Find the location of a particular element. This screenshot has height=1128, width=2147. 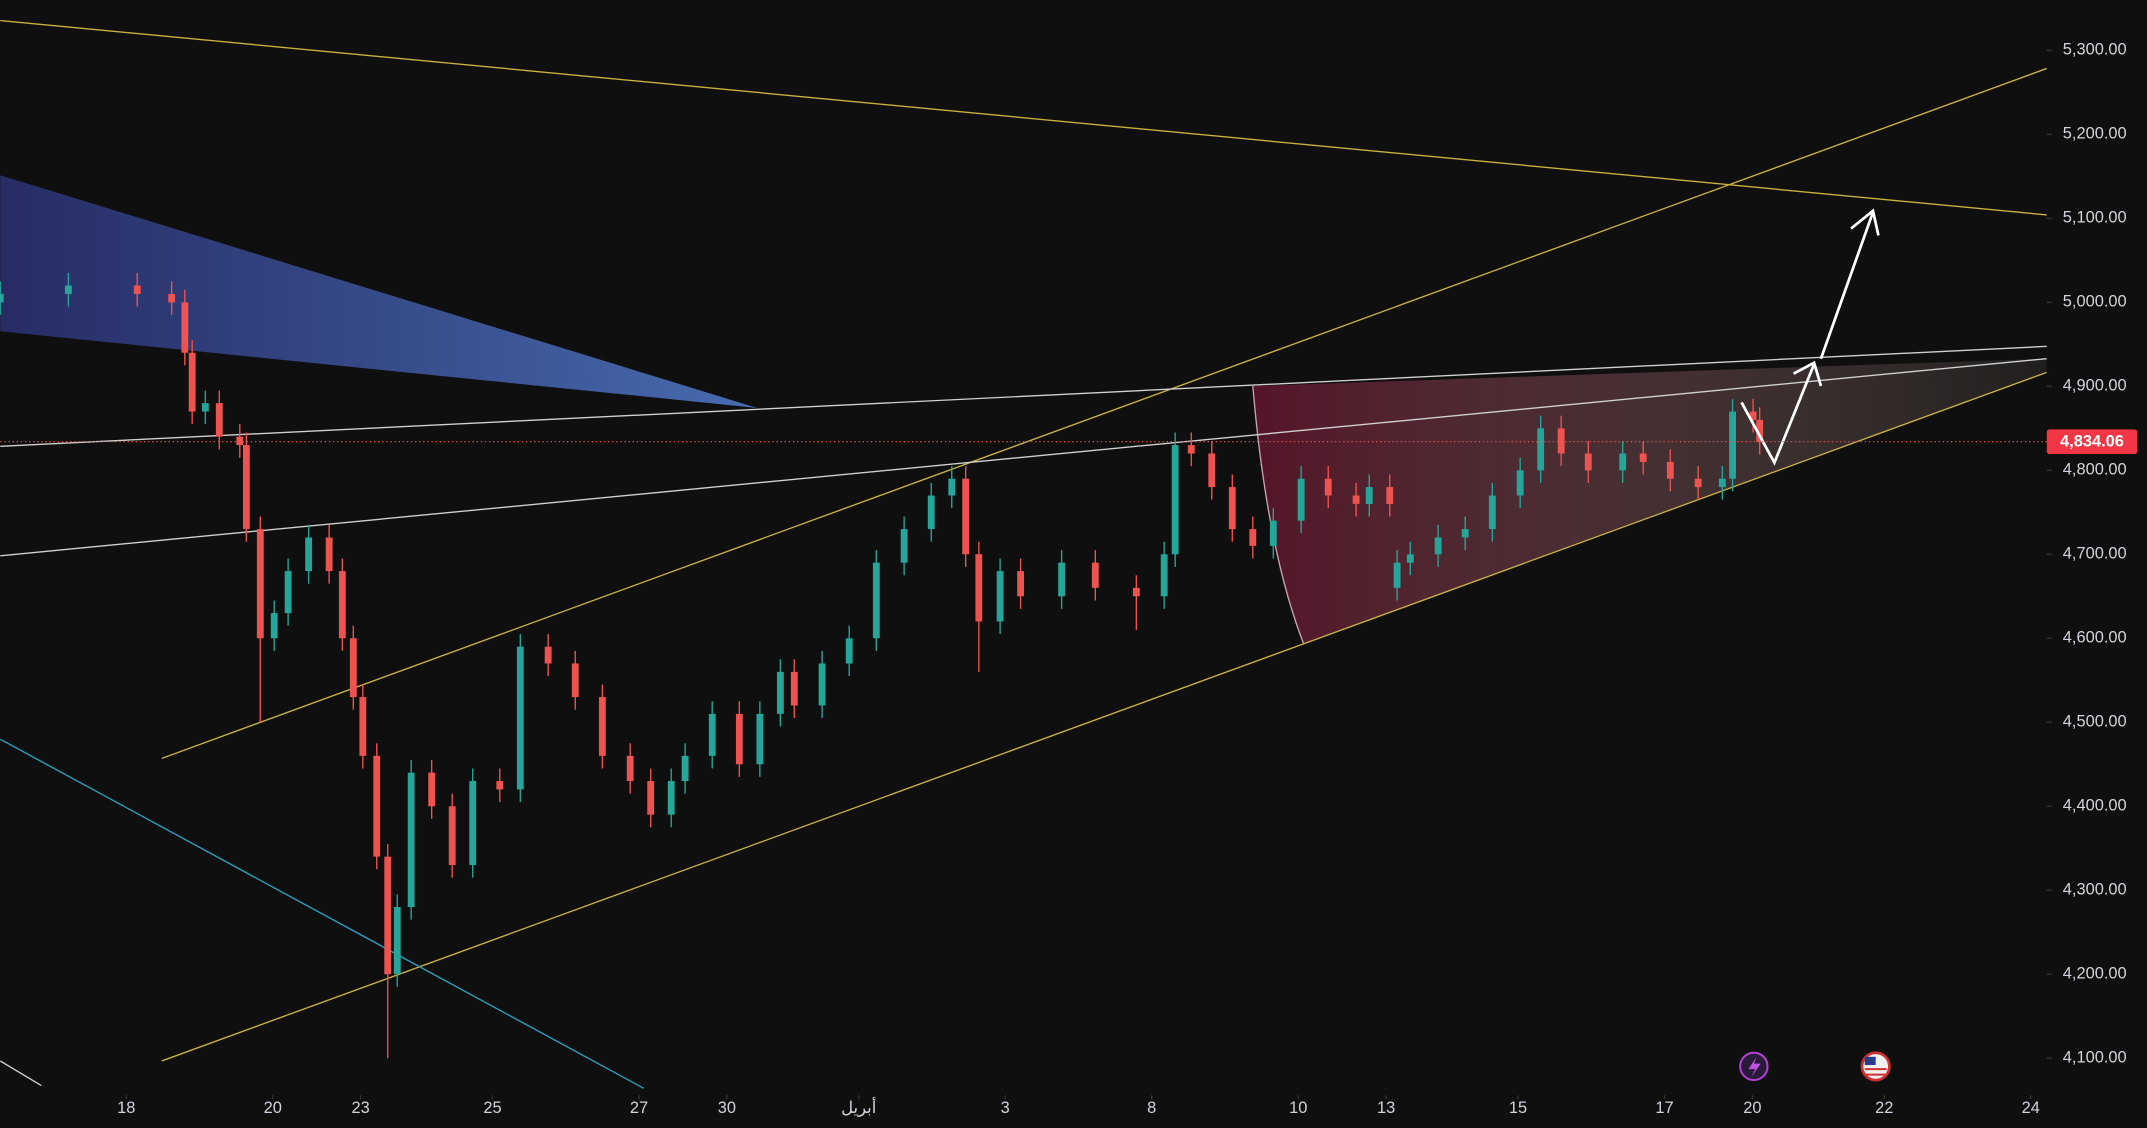

x-tick-label: 3 is located at coordinates (1005, 1108).